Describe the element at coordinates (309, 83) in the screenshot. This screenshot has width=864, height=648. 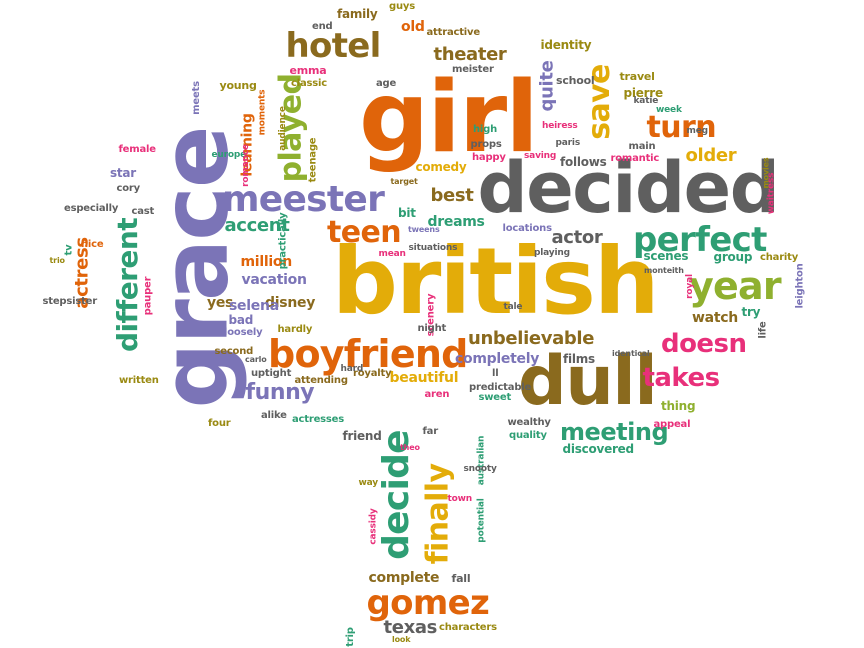
I see `cloud-word-classic: classic` at that location.